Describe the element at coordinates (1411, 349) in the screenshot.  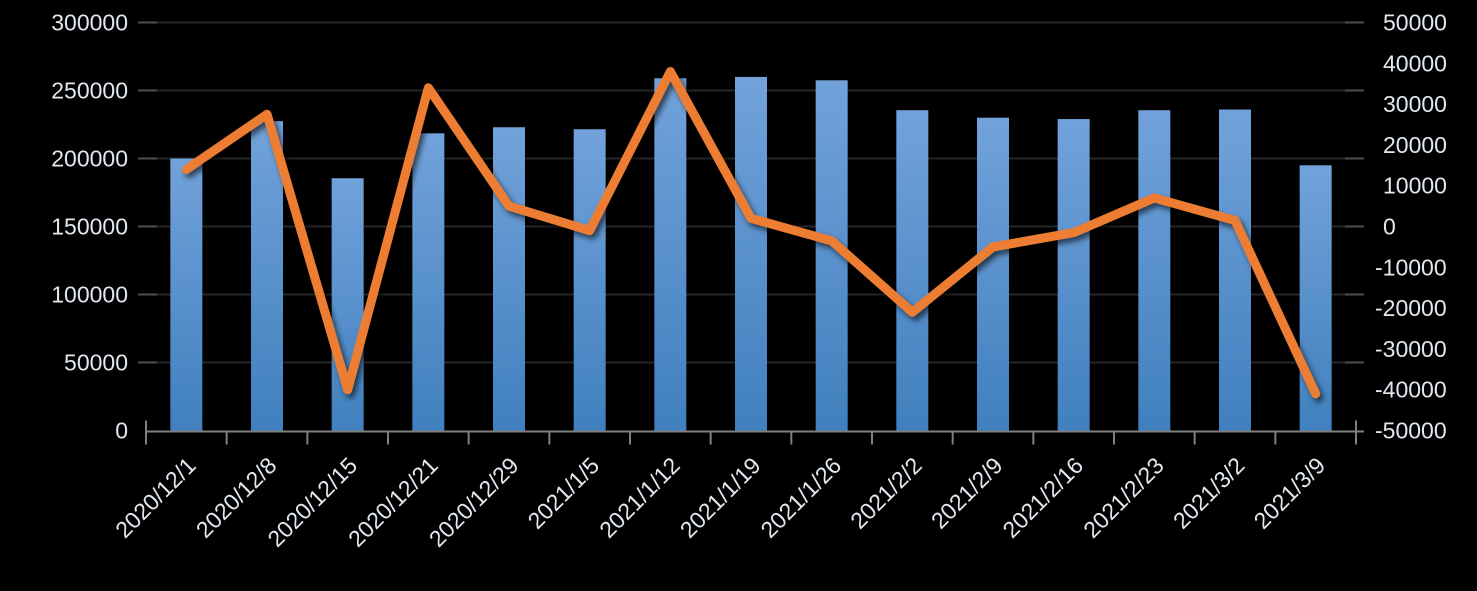
I see `right-axis-label: -30000` at that location.